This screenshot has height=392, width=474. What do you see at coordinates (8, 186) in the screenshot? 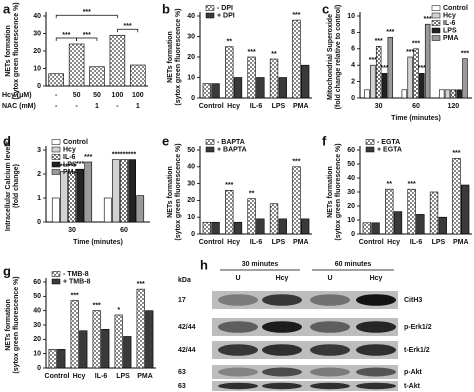
I see `y-axis-label: Intracellular Calcium levels` at bounding box center [8, 186].